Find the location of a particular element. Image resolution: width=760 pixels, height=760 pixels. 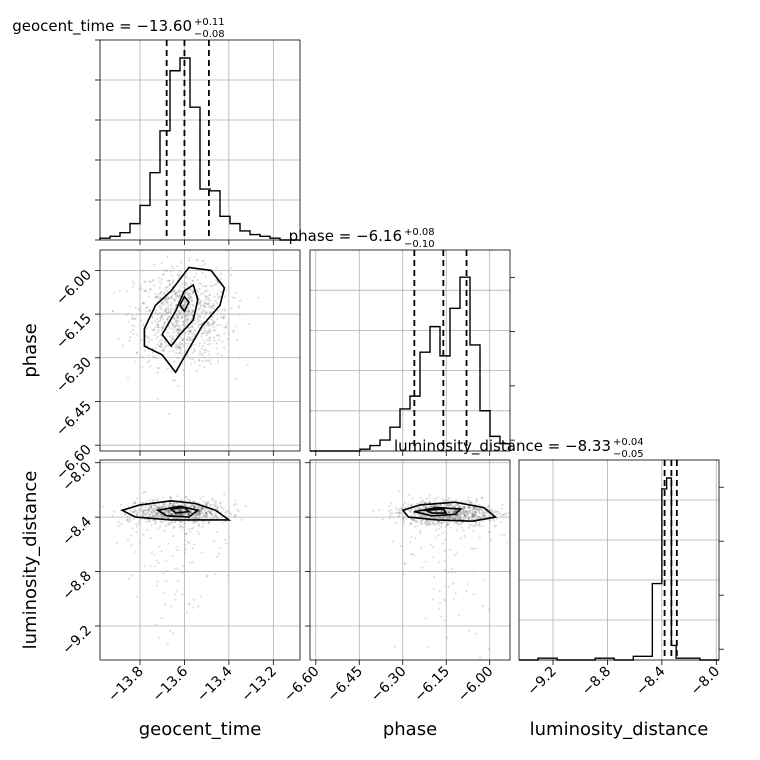

param-title-plus: +0.11 is located at coordinates (209, 22).